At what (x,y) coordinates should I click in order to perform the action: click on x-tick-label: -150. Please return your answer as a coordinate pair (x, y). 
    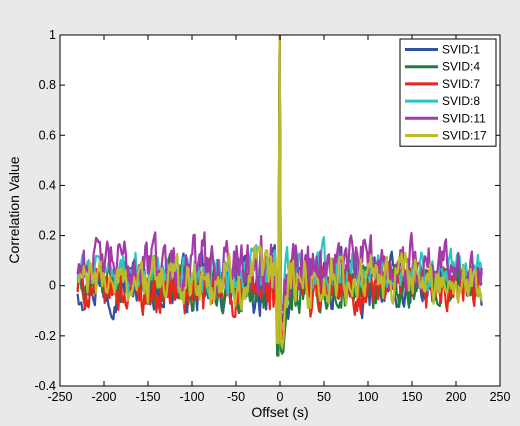
    Looking at the image, I should click on (147, 397).